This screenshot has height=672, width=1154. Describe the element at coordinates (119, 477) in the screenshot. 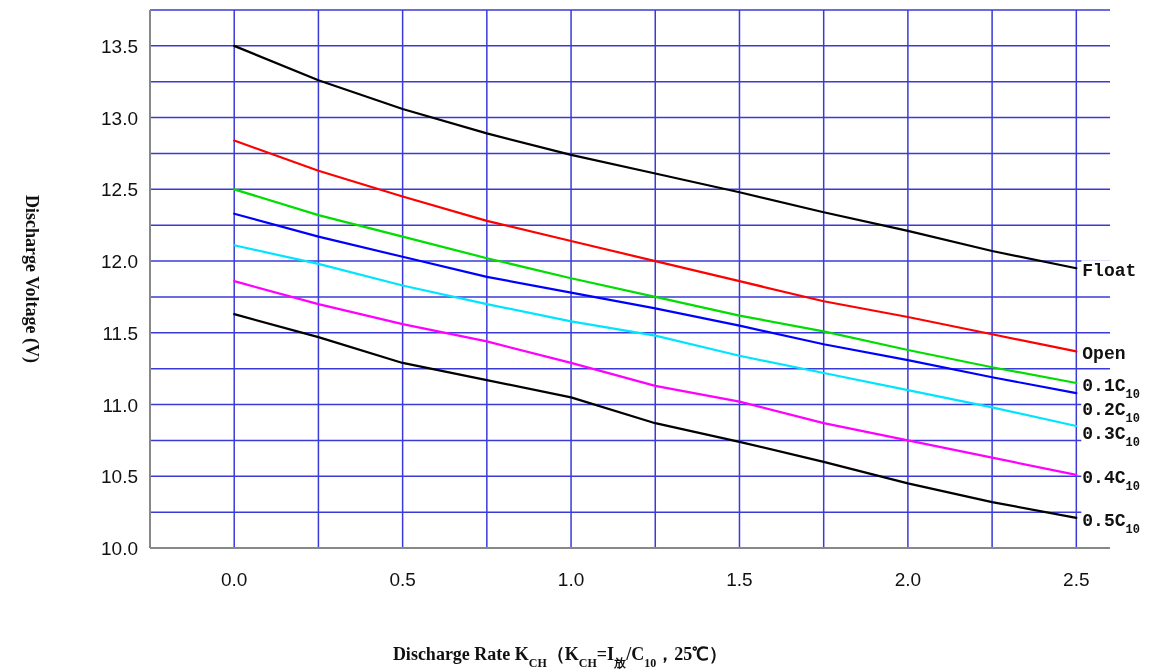

I see `y-tick-label: 10.5` at that location.